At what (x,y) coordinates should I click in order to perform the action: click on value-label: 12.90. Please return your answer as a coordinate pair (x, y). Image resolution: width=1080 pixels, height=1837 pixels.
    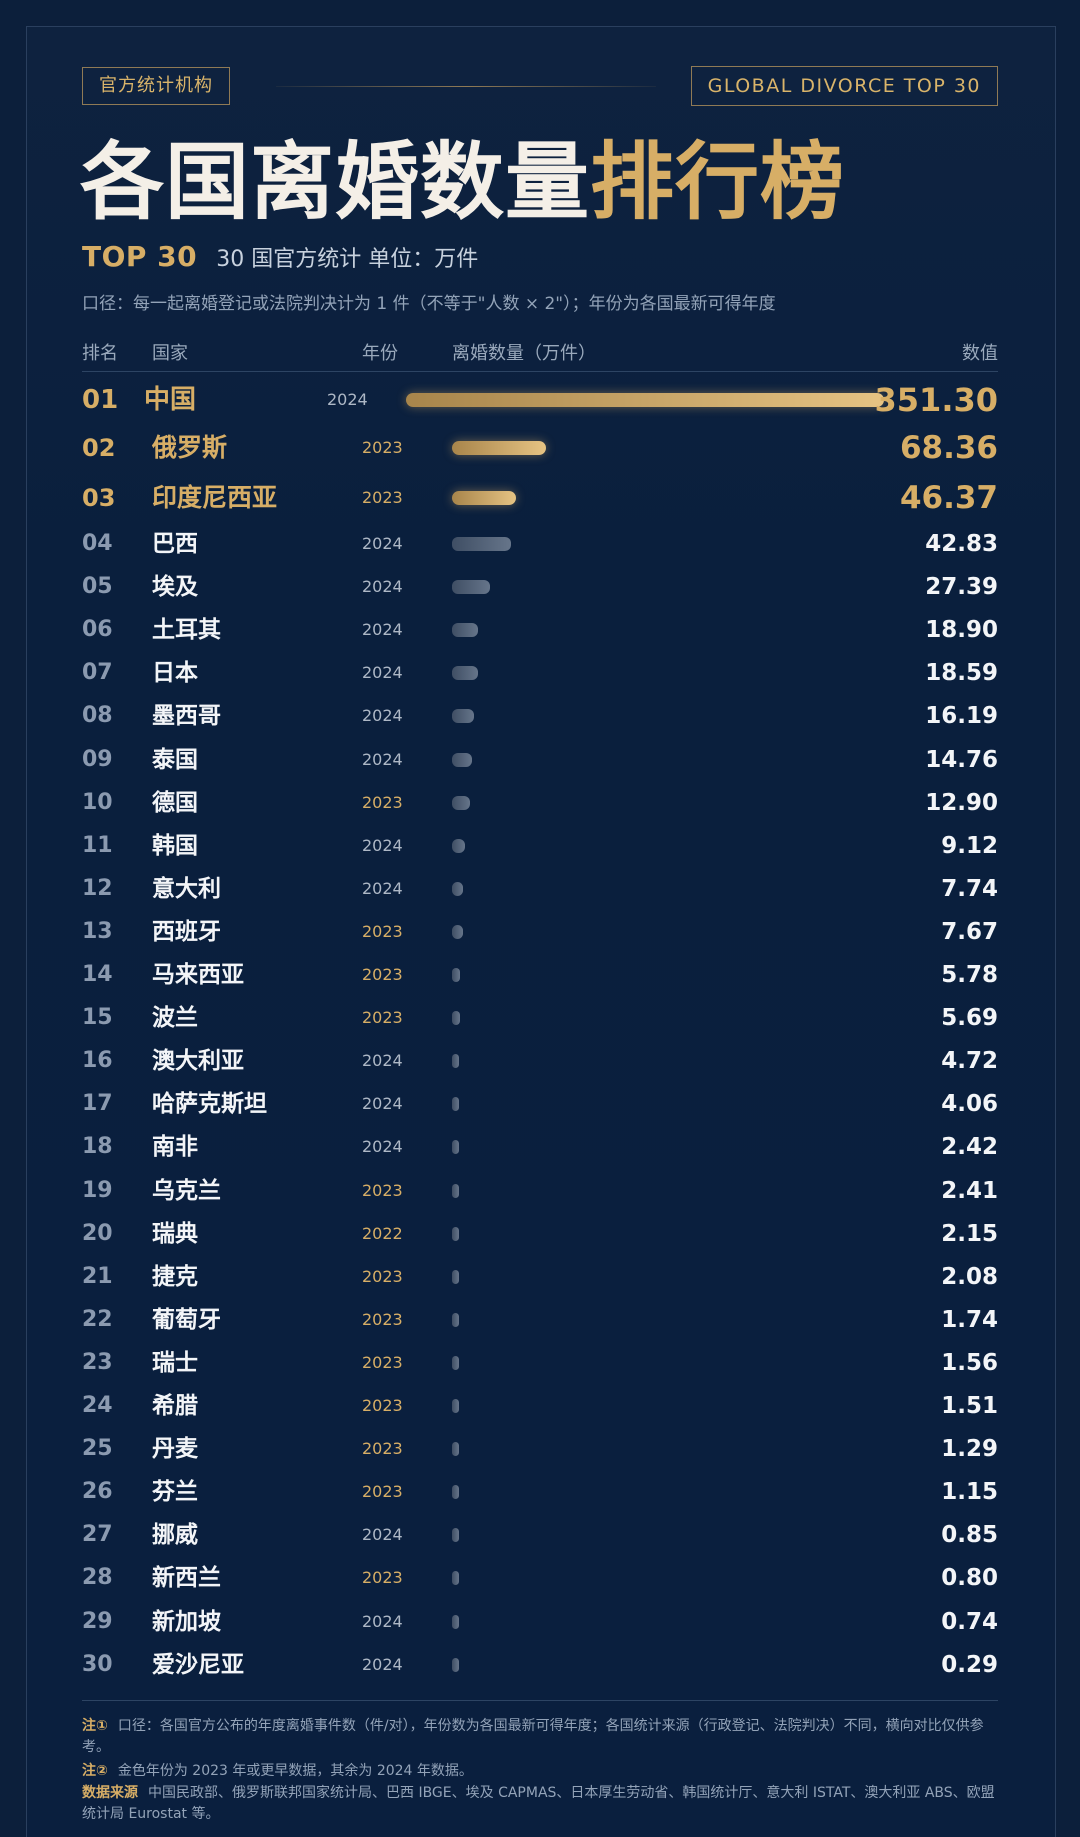
    Looking at the image, I should click on (961, 802).